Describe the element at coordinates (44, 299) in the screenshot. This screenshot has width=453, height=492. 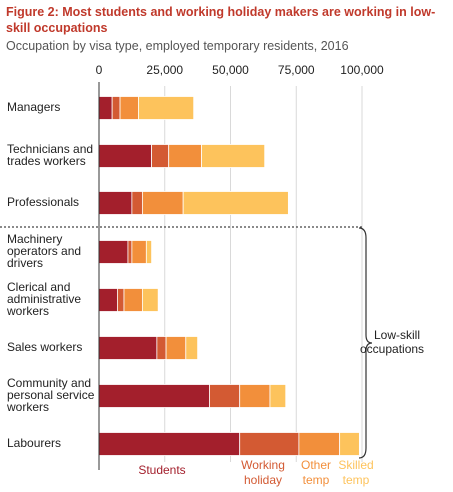
I see `category-label: Clerical and administrative workers` at that location.